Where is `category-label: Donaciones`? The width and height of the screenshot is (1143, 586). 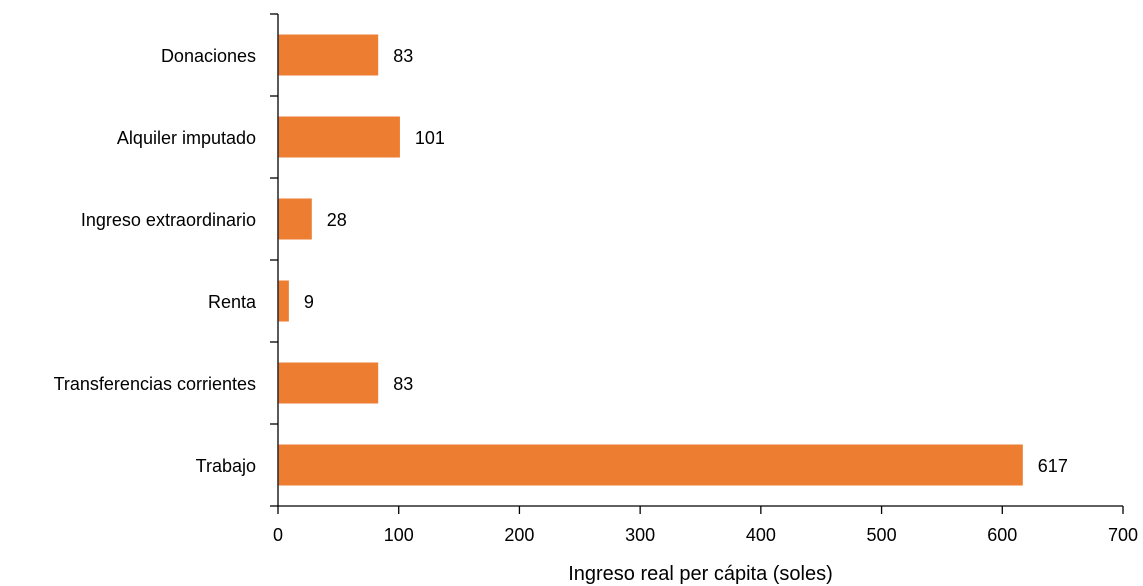
category-label: Donaciones is located at coordinates (208, 56).